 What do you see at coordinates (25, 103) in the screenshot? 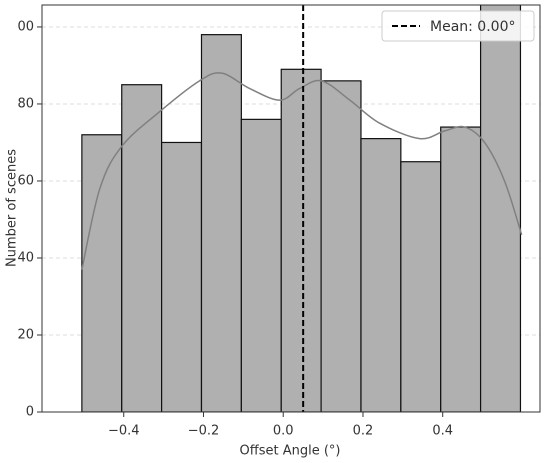
I see `y-tick-label: 80` at bounding box center [25, 103].